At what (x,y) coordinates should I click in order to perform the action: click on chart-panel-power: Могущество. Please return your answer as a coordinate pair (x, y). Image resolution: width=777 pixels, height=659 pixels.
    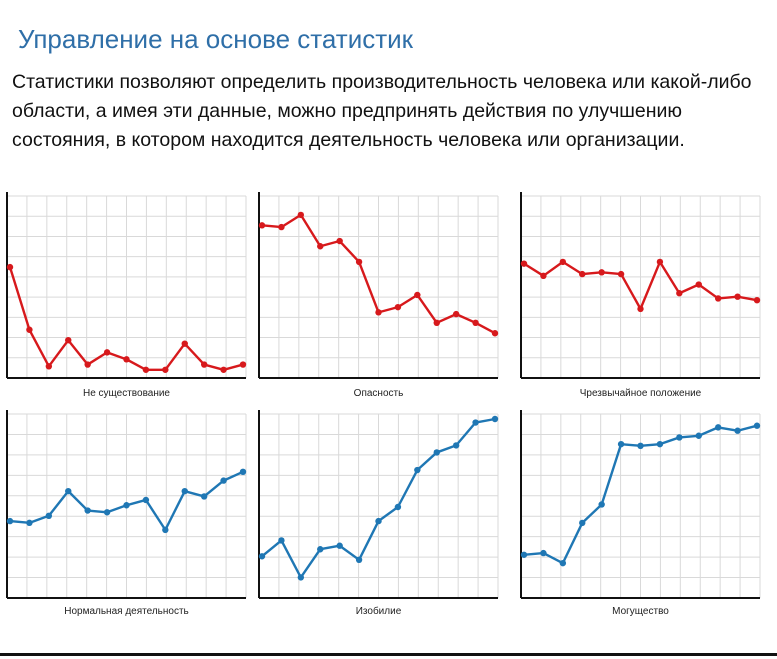
    Looking at the image, I should click on (640, 515).